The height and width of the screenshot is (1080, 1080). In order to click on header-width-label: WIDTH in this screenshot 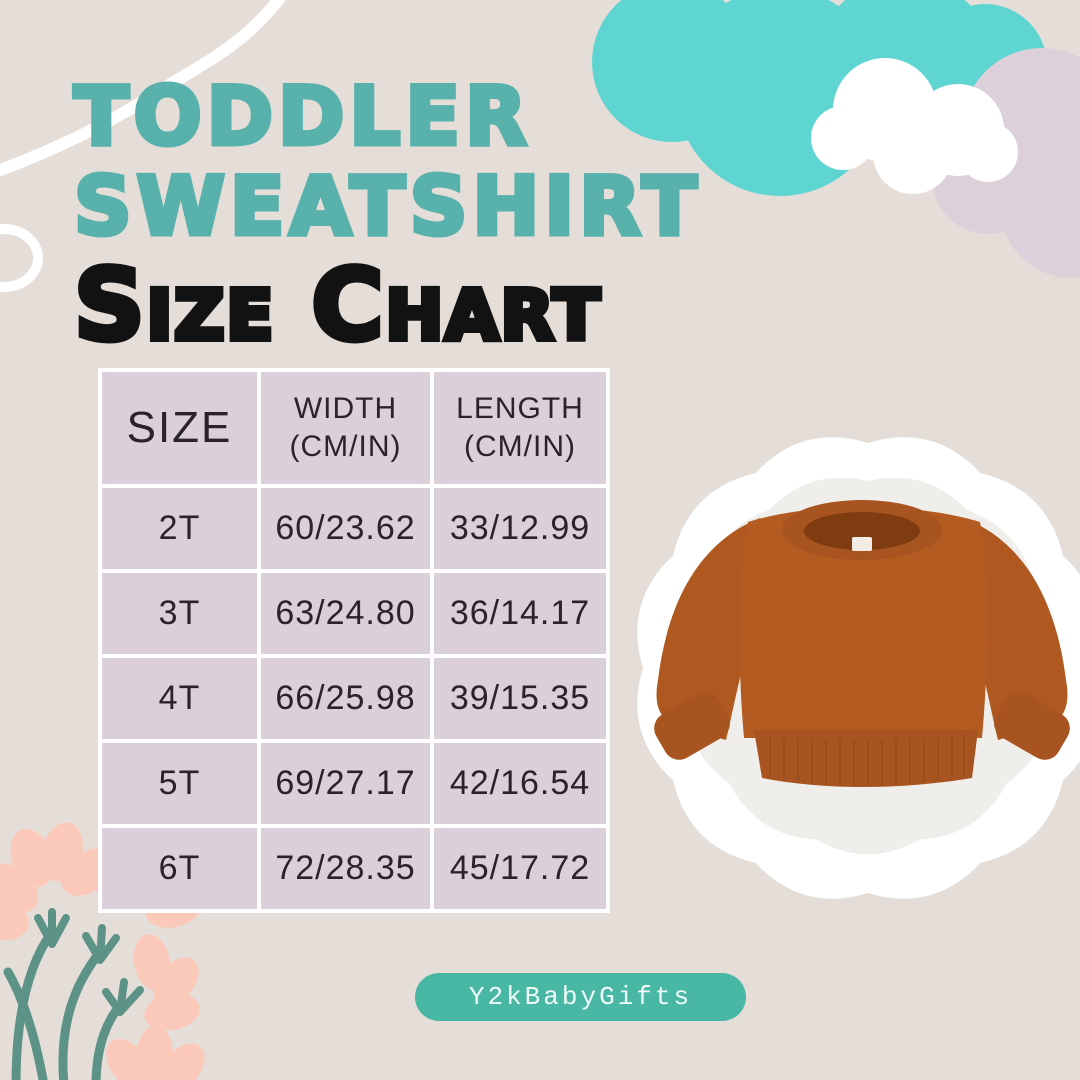, I will do `click(345, 408)`.